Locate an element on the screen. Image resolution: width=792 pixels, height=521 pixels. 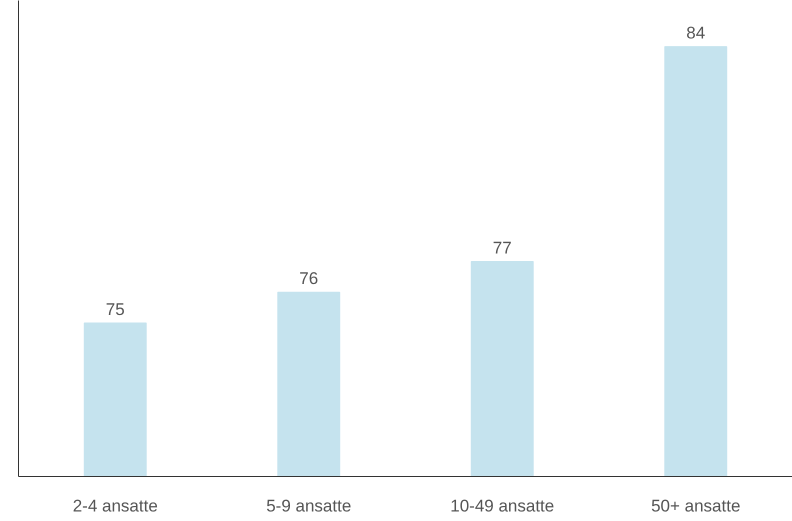
data-label: 77 is located at coordinates (502, 248).